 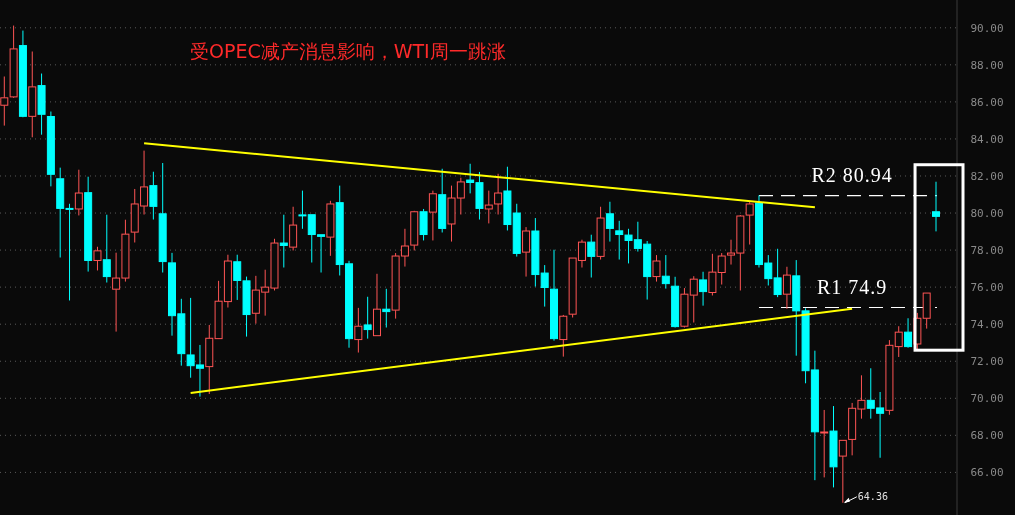 What do you see at coordinates (987, 251) in the screenshot?
I see `y-tick-label: 78.00` at bounding box center [987, 251].